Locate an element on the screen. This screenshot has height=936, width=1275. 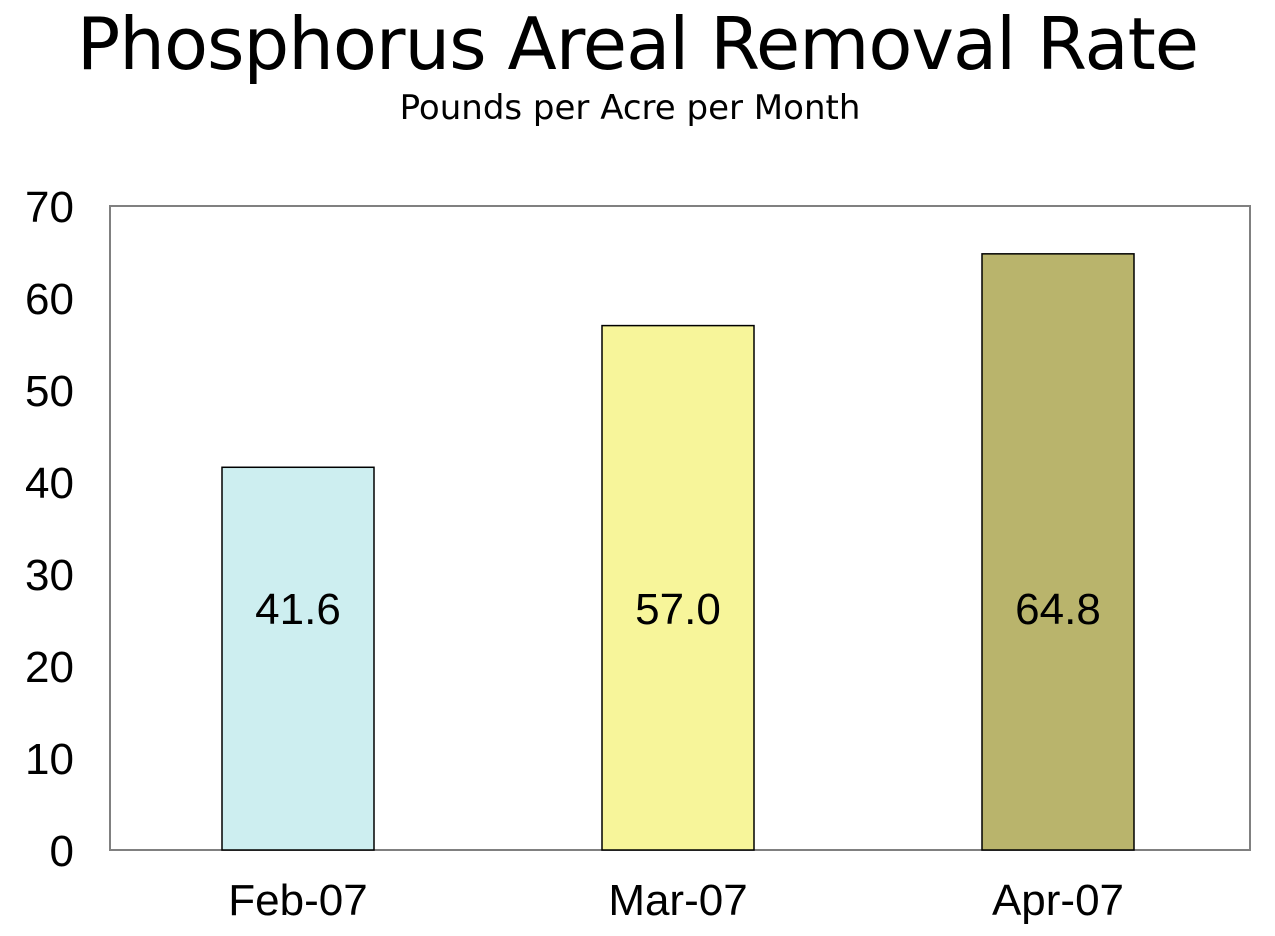
x-tick-label: Mar-07 is located at coordinates (677, 900).